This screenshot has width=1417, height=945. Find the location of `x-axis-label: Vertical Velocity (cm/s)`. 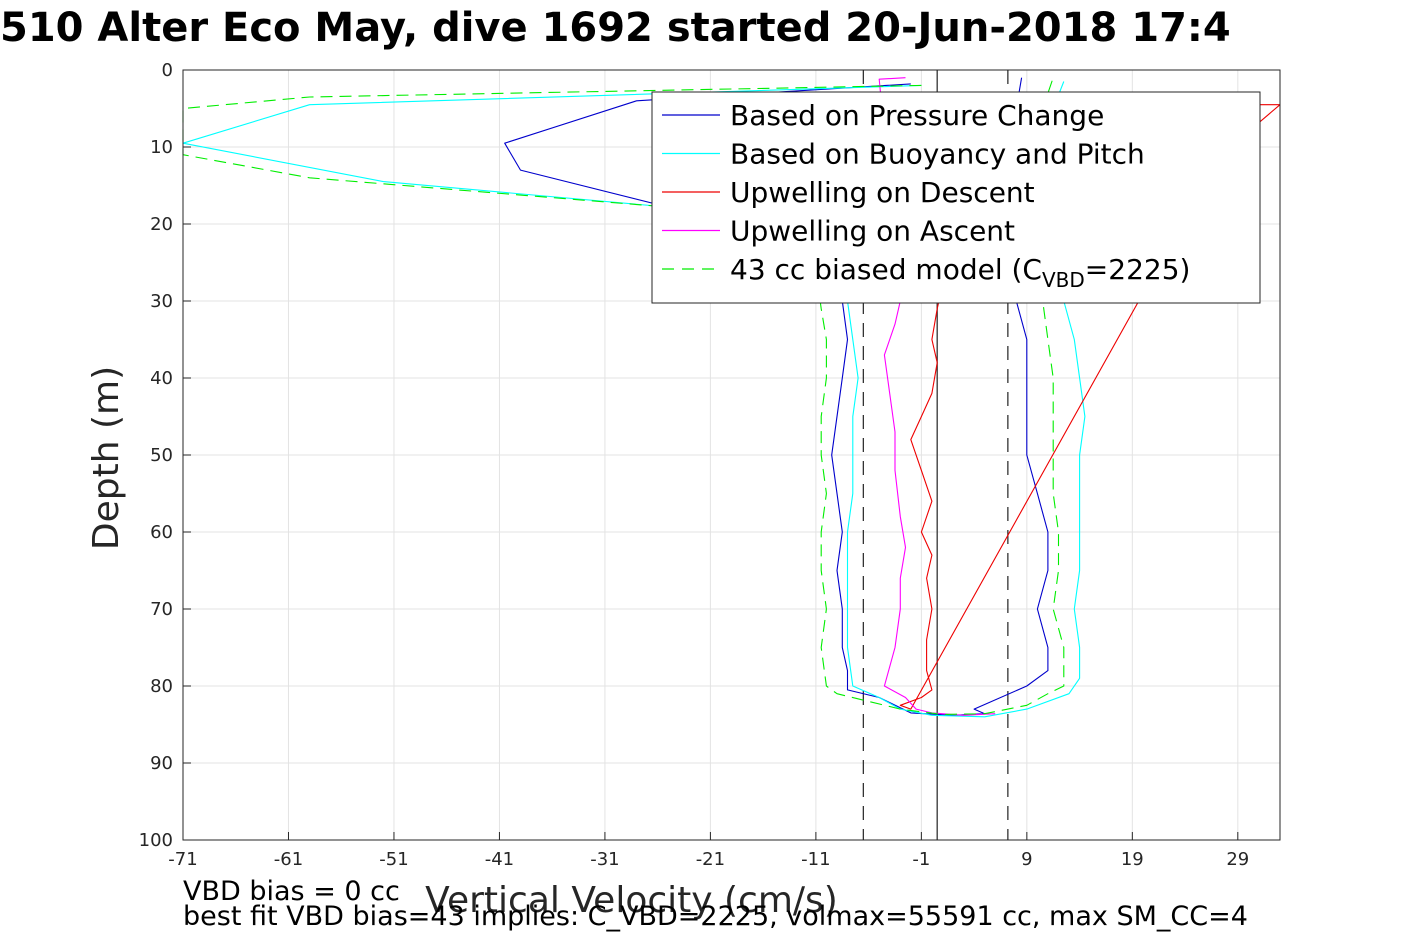

x-axis-label: Vertical Velocity (cm/s) is located at coordinates (631, 900).